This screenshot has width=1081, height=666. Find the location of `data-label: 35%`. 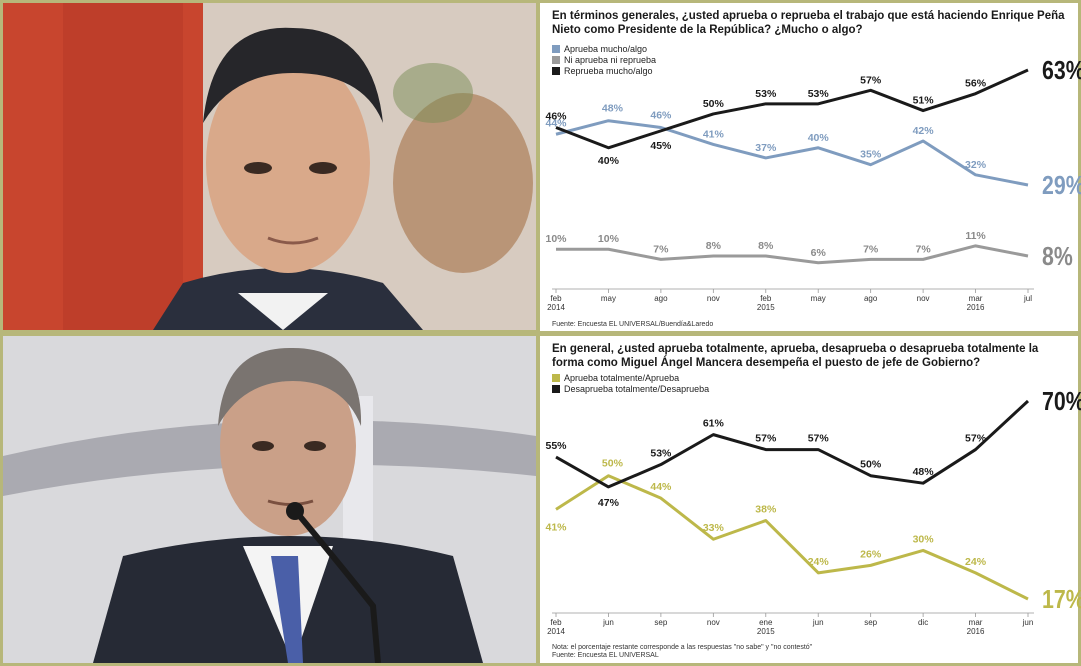

data-label: 35% is located at coordinates (871, 155).